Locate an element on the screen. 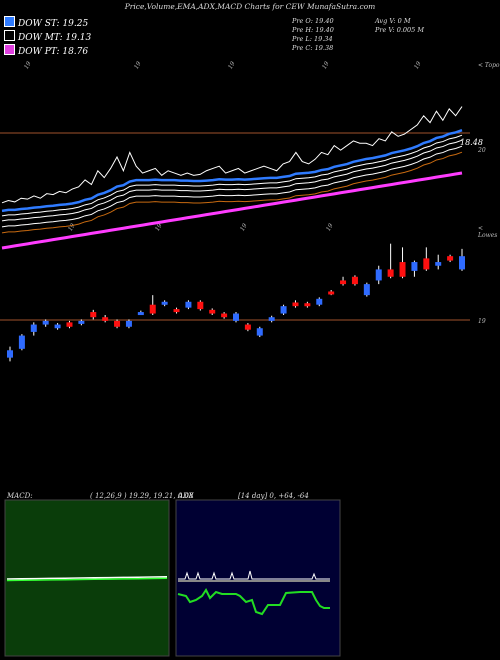 The height and width of the screenshot is (660, 500). price-line is located at coordinates (232, 155).